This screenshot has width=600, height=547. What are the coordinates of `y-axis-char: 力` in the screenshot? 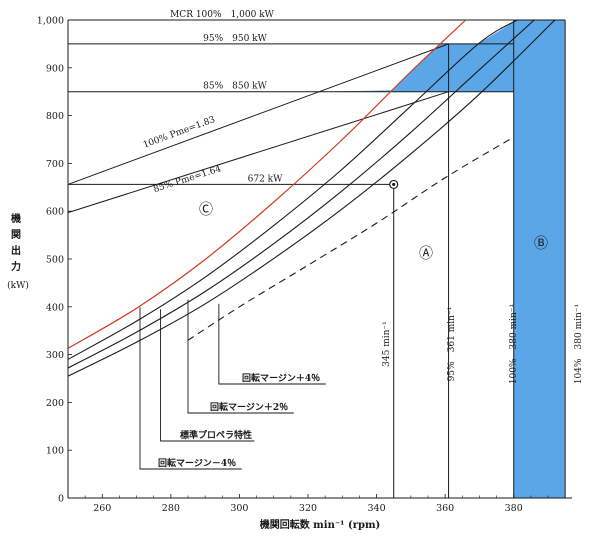 It's located at (16, 266).